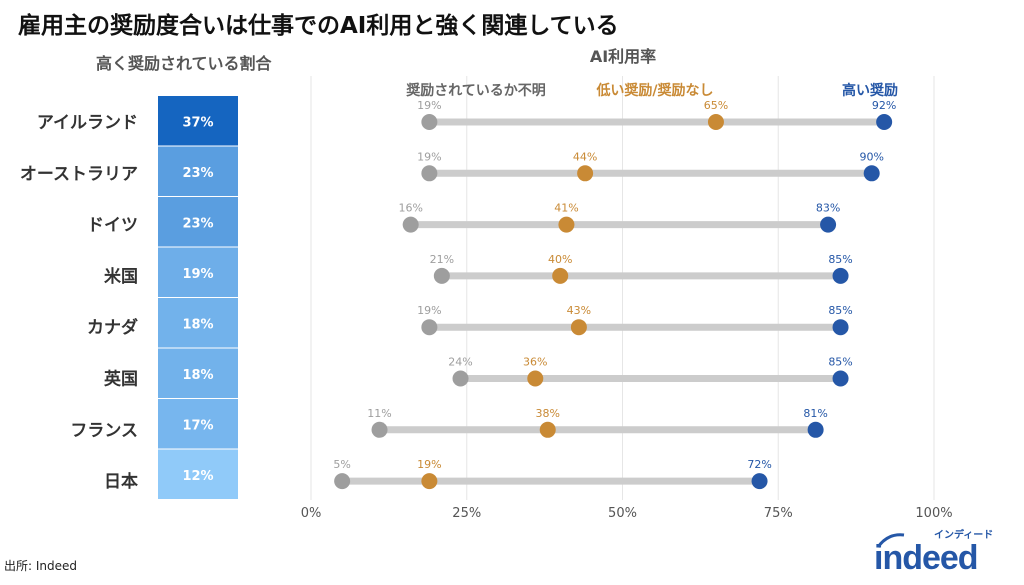 Image resolution: width=1024 pixels, height=585 pixels. I want to click on category-label: 日本, so click(121, 481).